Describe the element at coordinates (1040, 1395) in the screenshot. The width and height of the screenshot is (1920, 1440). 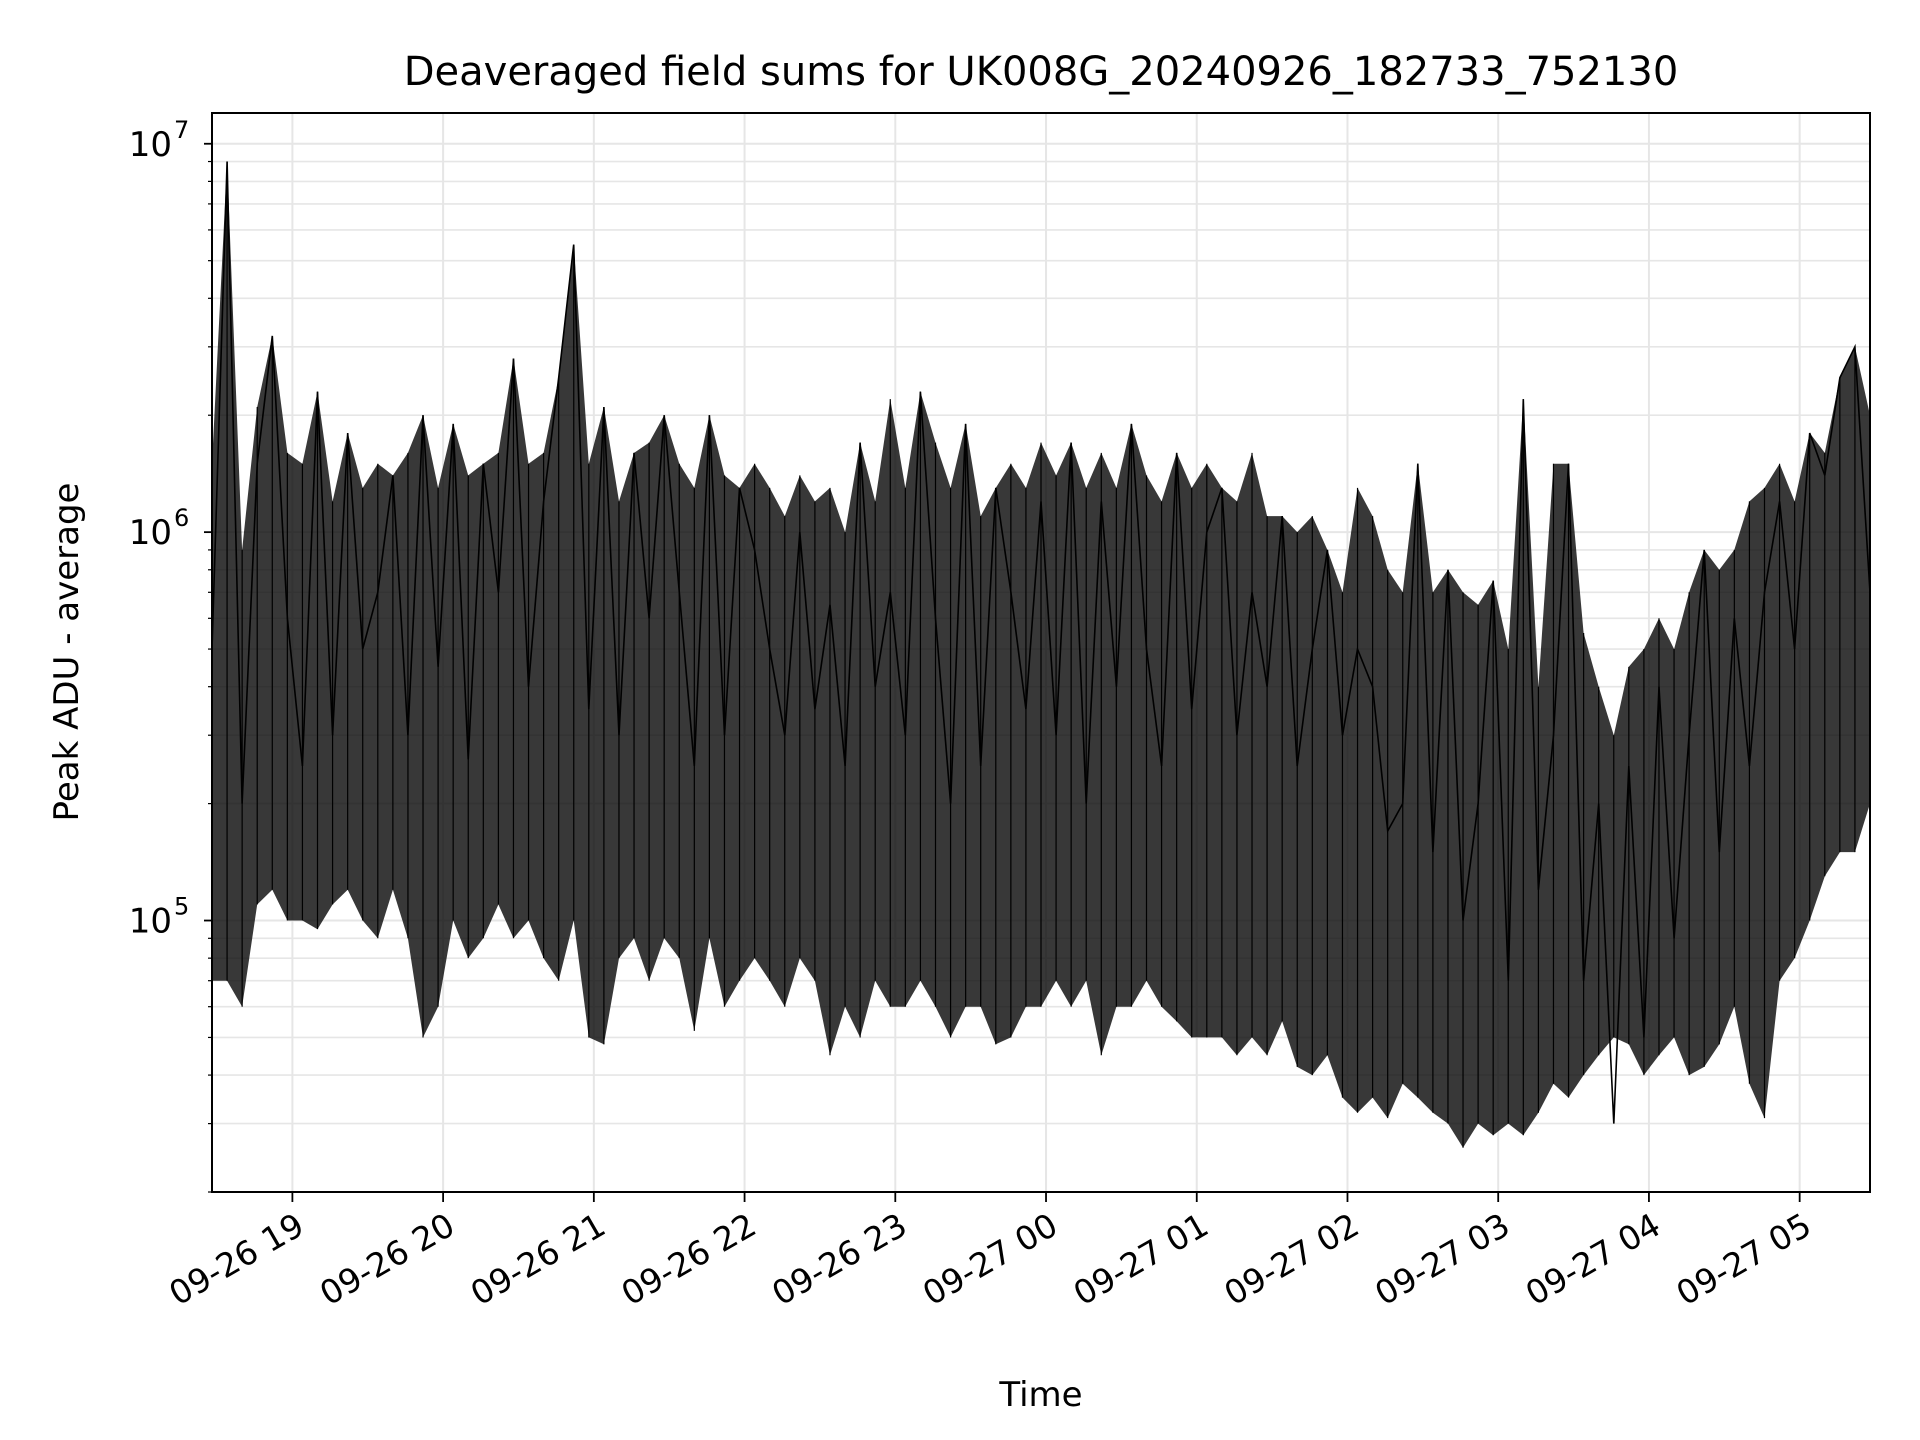
I see `x-axis-label: Time` at that location.